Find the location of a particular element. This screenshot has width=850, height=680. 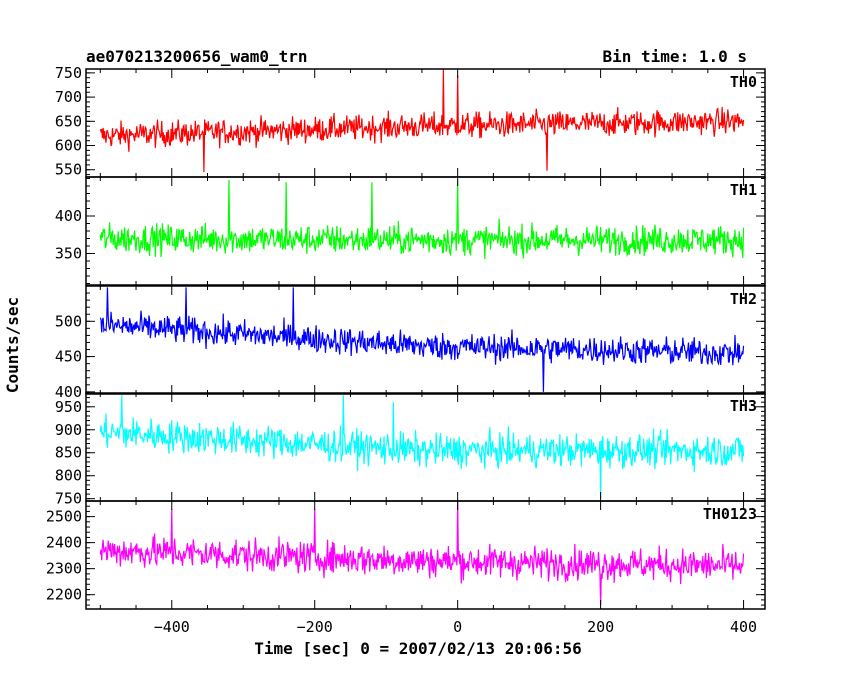

x-tick-label: −200 is located at coordinates (315, 627).